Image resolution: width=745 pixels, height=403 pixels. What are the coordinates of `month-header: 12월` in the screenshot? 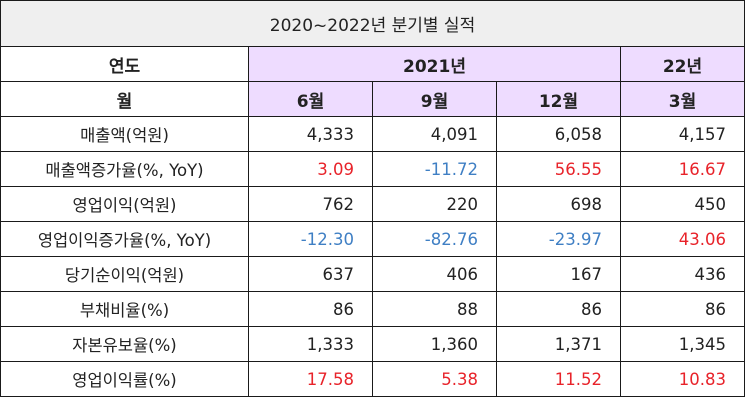 It's located at (558, 99).